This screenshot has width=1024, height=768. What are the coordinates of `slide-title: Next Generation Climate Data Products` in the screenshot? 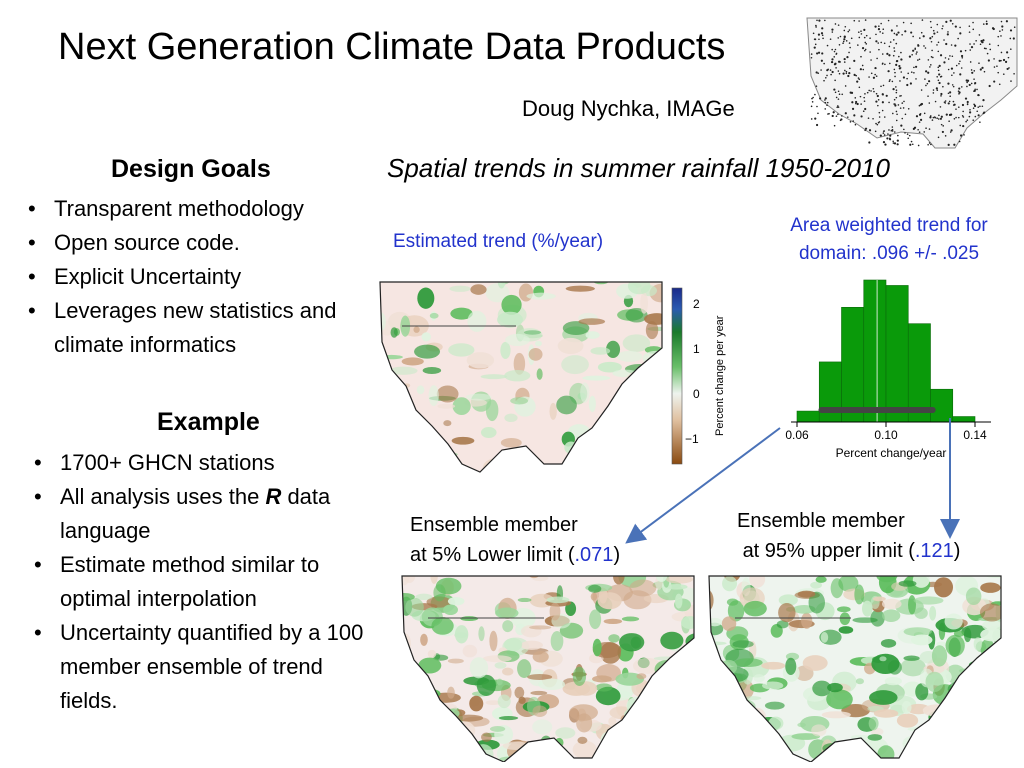 It's located at (392, 47).